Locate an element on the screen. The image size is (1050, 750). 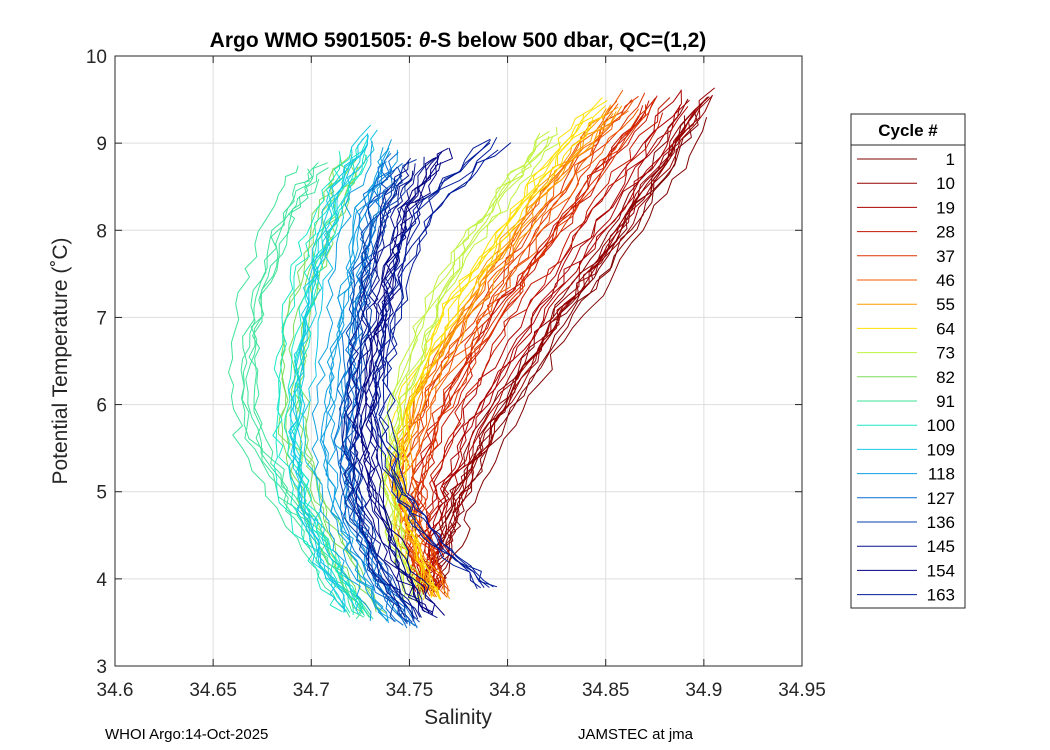
legend-label-28: 28 is located at coordinates (945, 232).